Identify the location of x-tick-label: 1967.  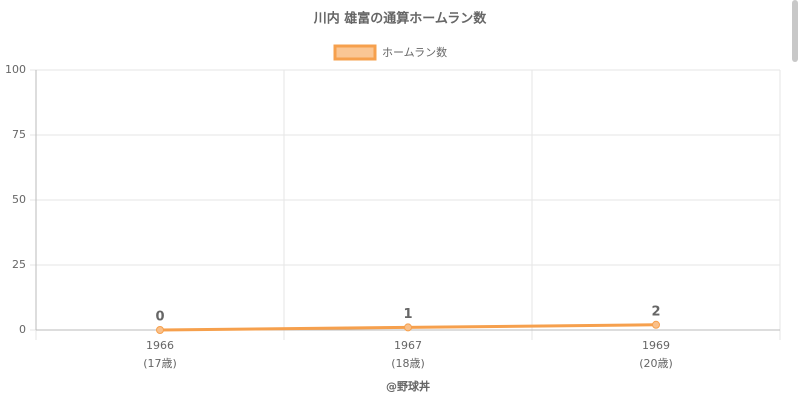
(408, 345).